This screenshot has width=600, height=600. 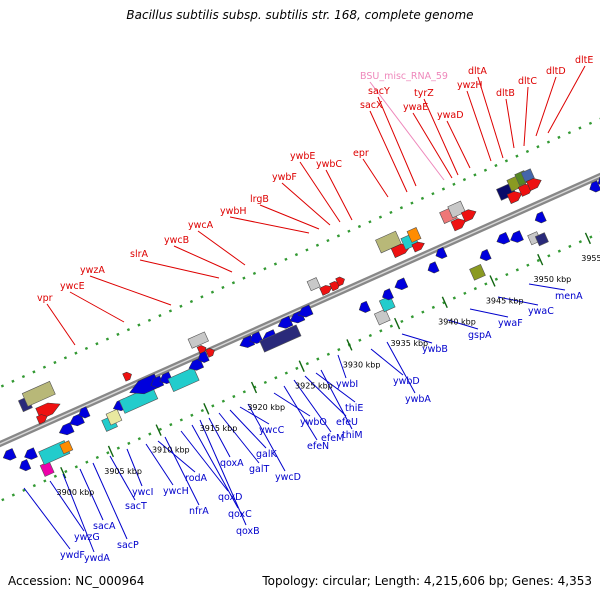 I want to click on gene-label-forward: dltD, so click(x=556, y=71).